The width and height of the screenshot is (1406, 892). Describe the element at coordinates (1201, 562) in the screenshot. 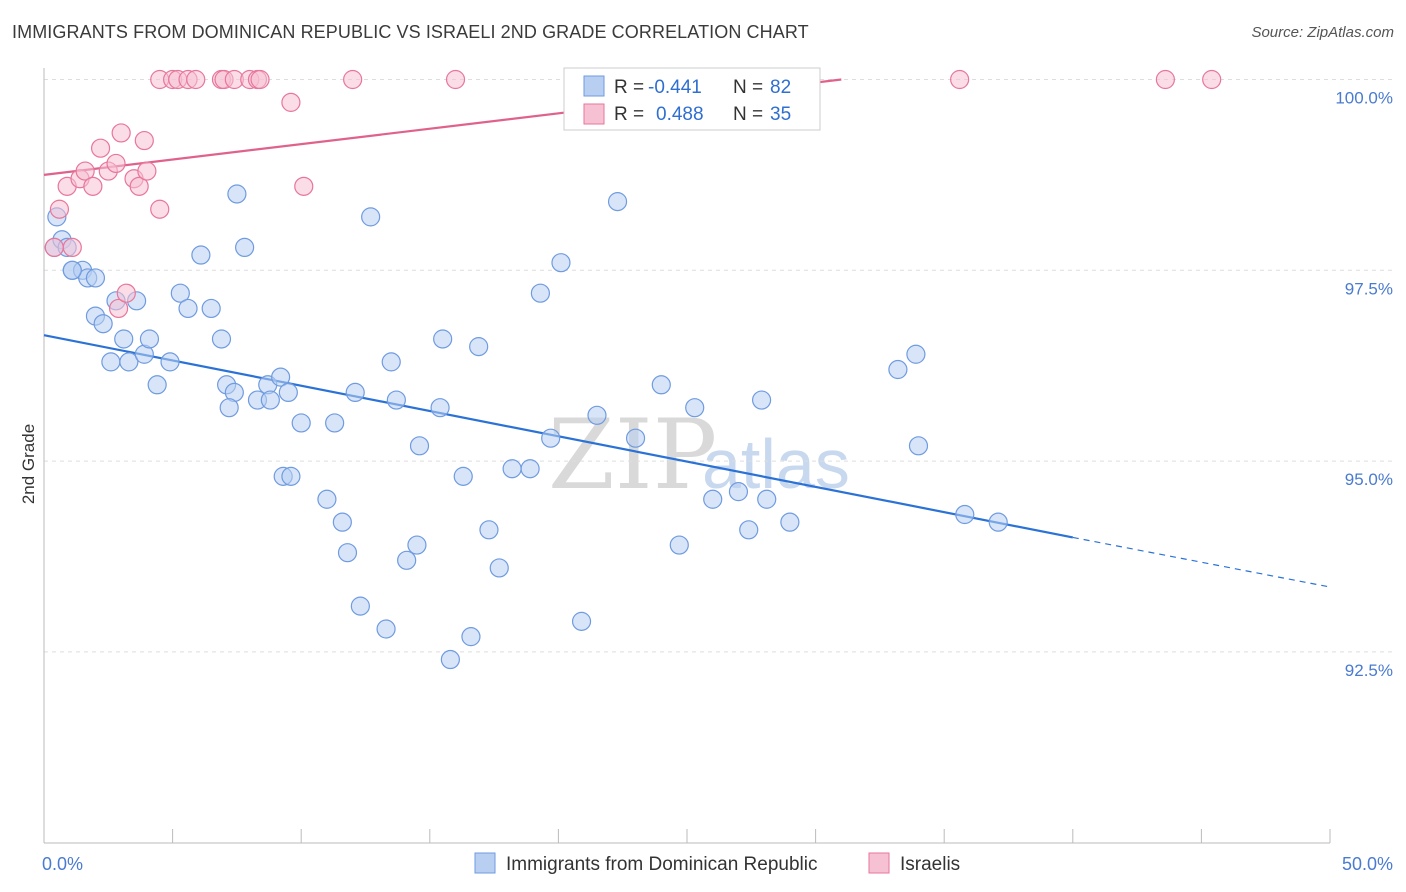

I see `trend-line-dominican-extension` at that location.